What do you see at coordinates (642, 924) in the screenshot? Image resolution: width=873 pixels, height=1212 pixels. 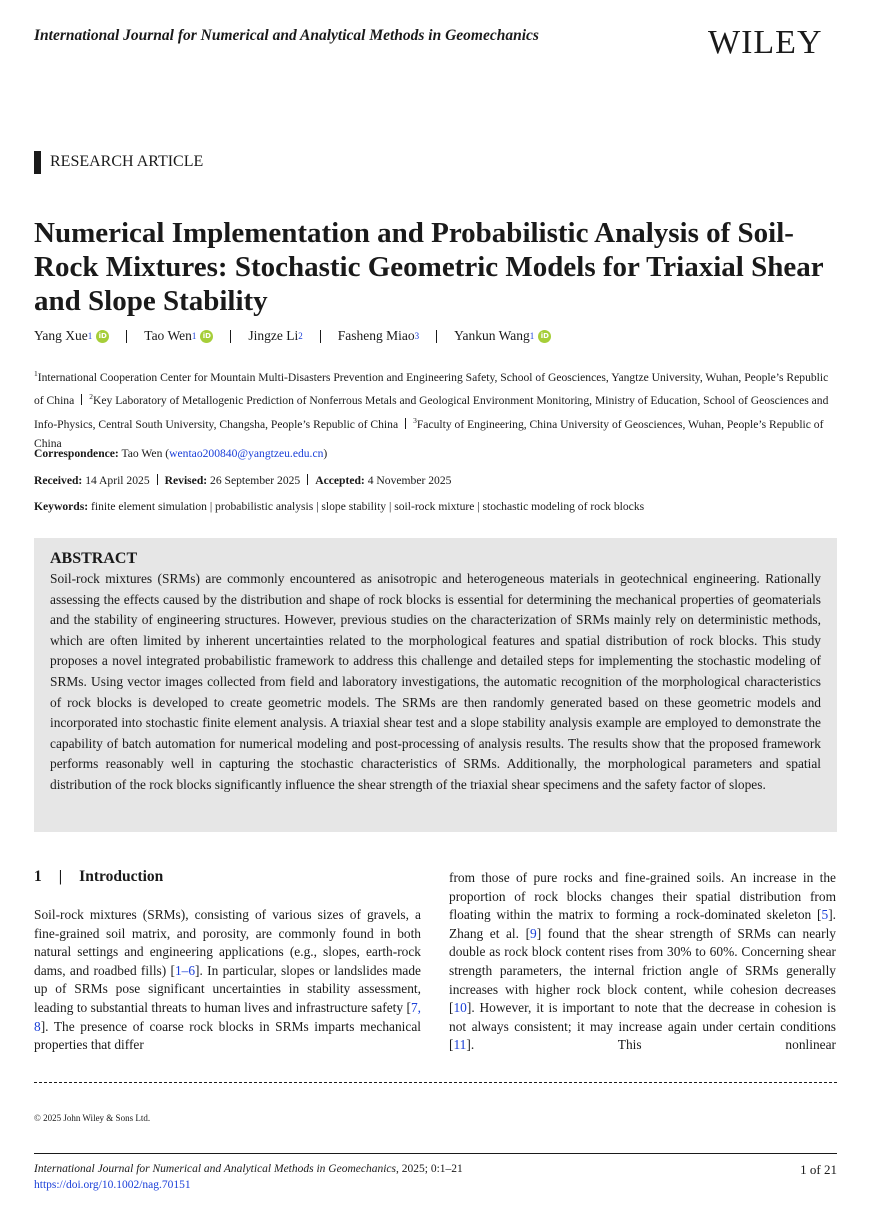 I see `text: ]. Zhang et al. [` at bounding box center [642, 924].